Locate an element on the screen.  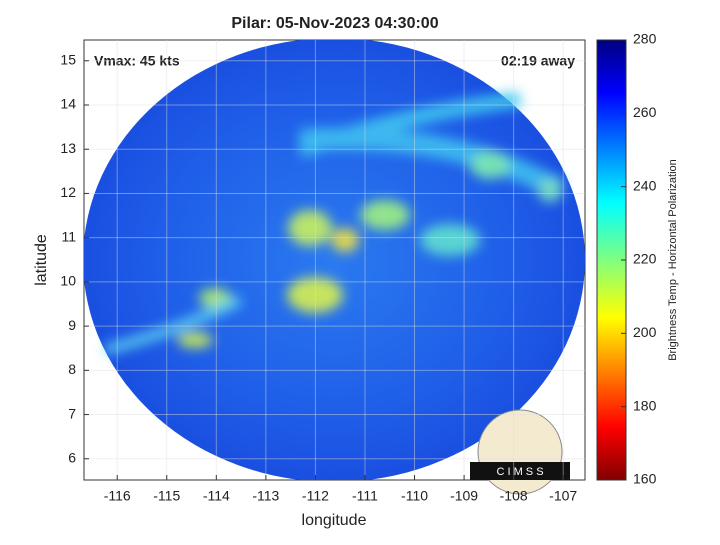
logo: C I M S S is located at coordinates (520, 452).